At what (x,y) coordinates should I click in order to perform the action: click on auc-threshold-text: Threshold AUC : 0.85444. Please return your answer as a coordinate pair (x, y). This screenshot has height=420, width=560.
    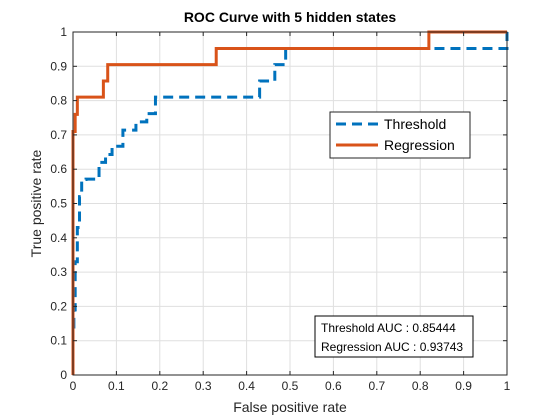
    Looking at the image, I should click on (388, 328).